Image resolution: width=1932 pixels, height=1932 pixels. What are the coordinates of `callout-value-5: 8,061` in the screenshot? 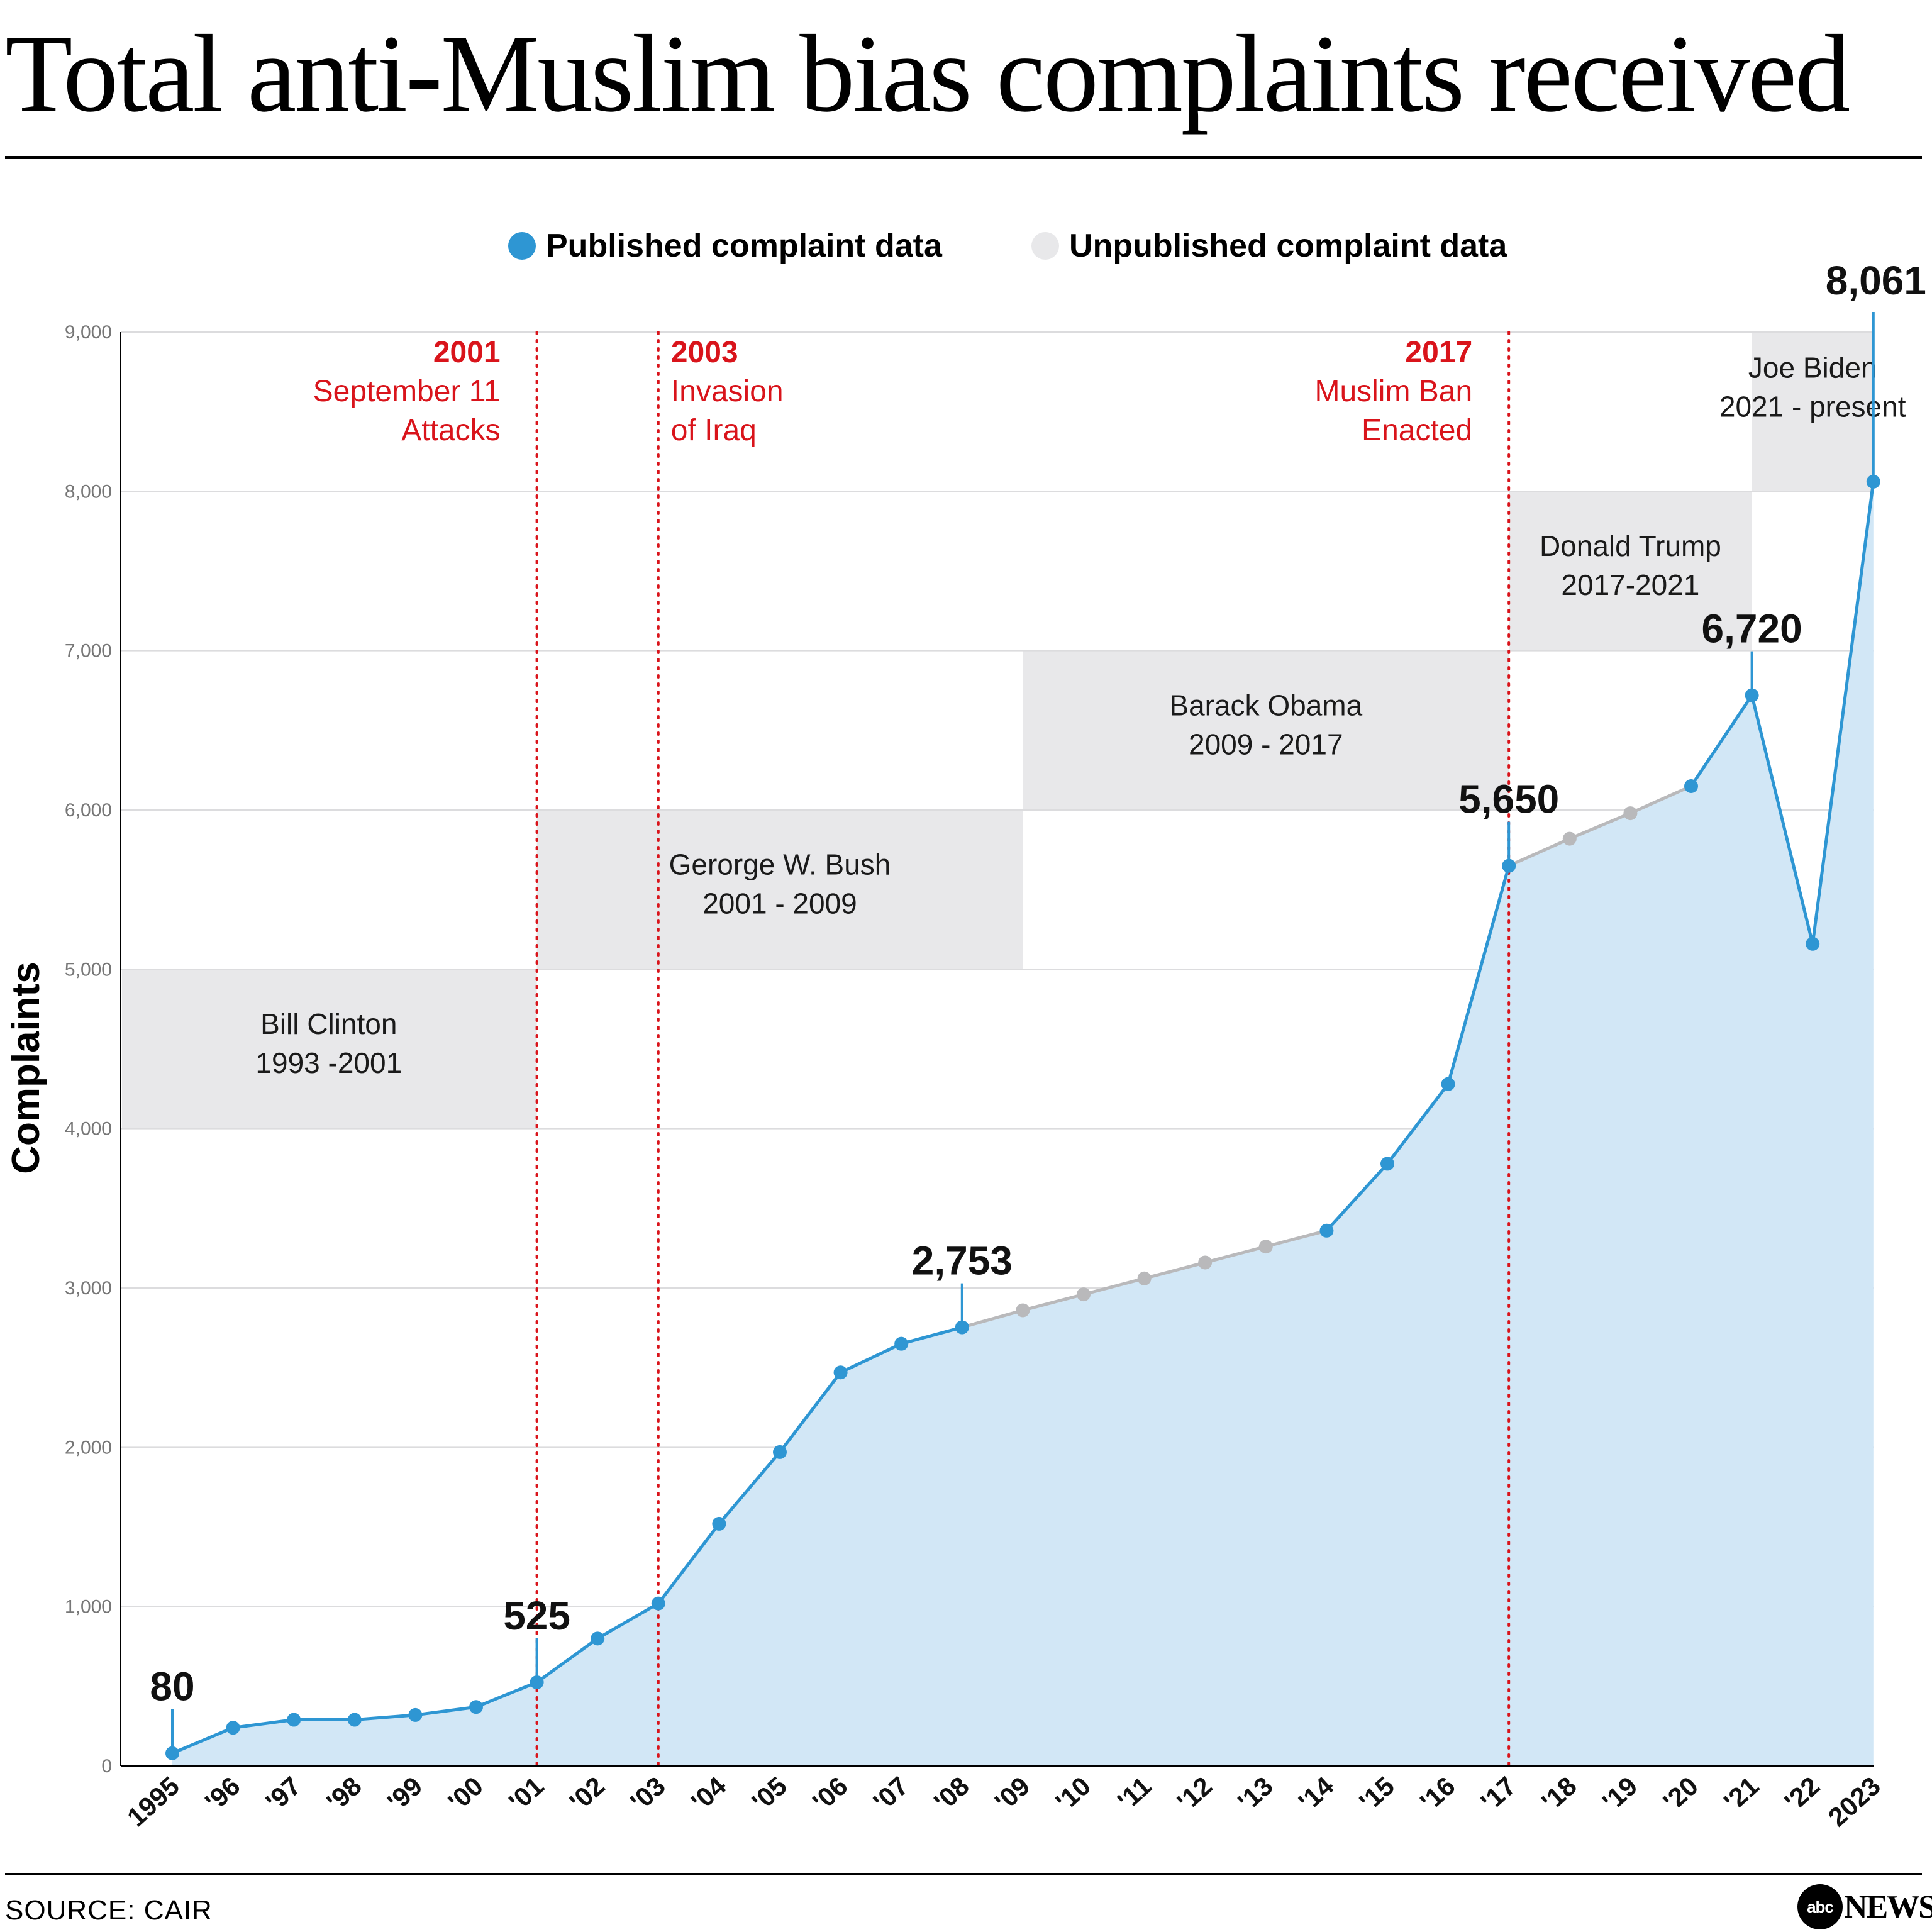 It's located at (1876, 280).